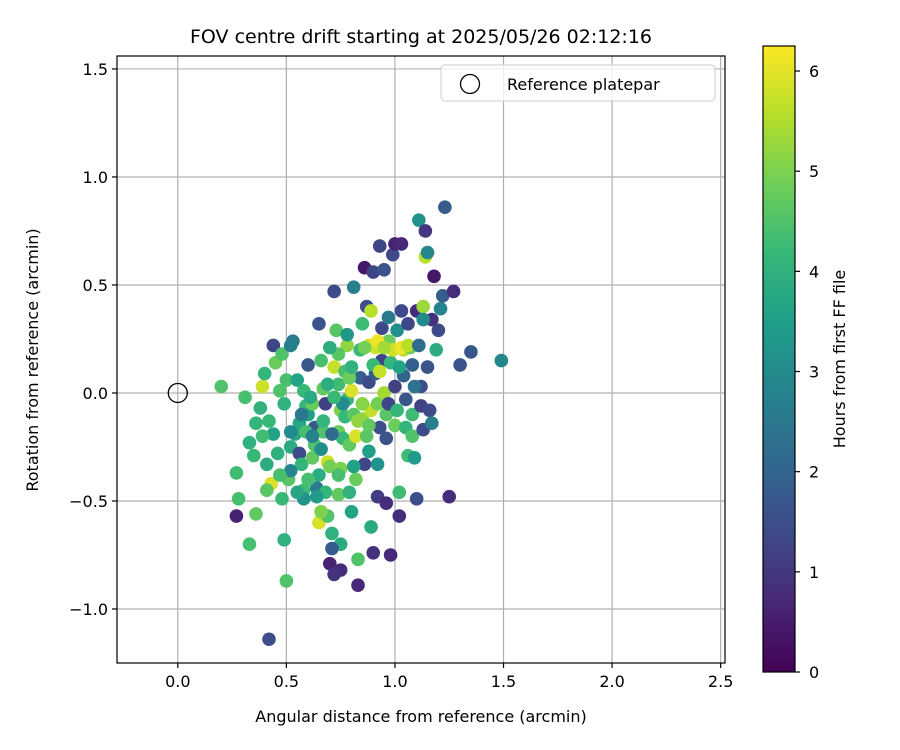  I want to click on y-tick-label: −0.5, so click(88, 501).